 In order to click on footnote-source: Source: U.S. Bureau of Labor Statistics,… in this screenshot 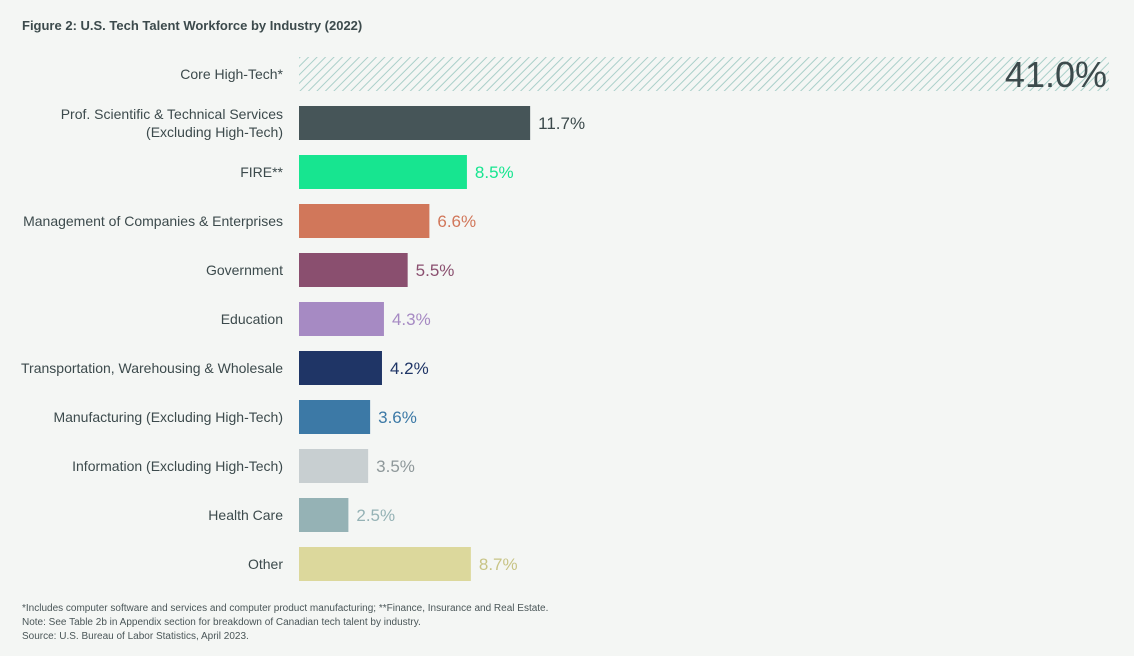, I will do `click(135, 636)`.